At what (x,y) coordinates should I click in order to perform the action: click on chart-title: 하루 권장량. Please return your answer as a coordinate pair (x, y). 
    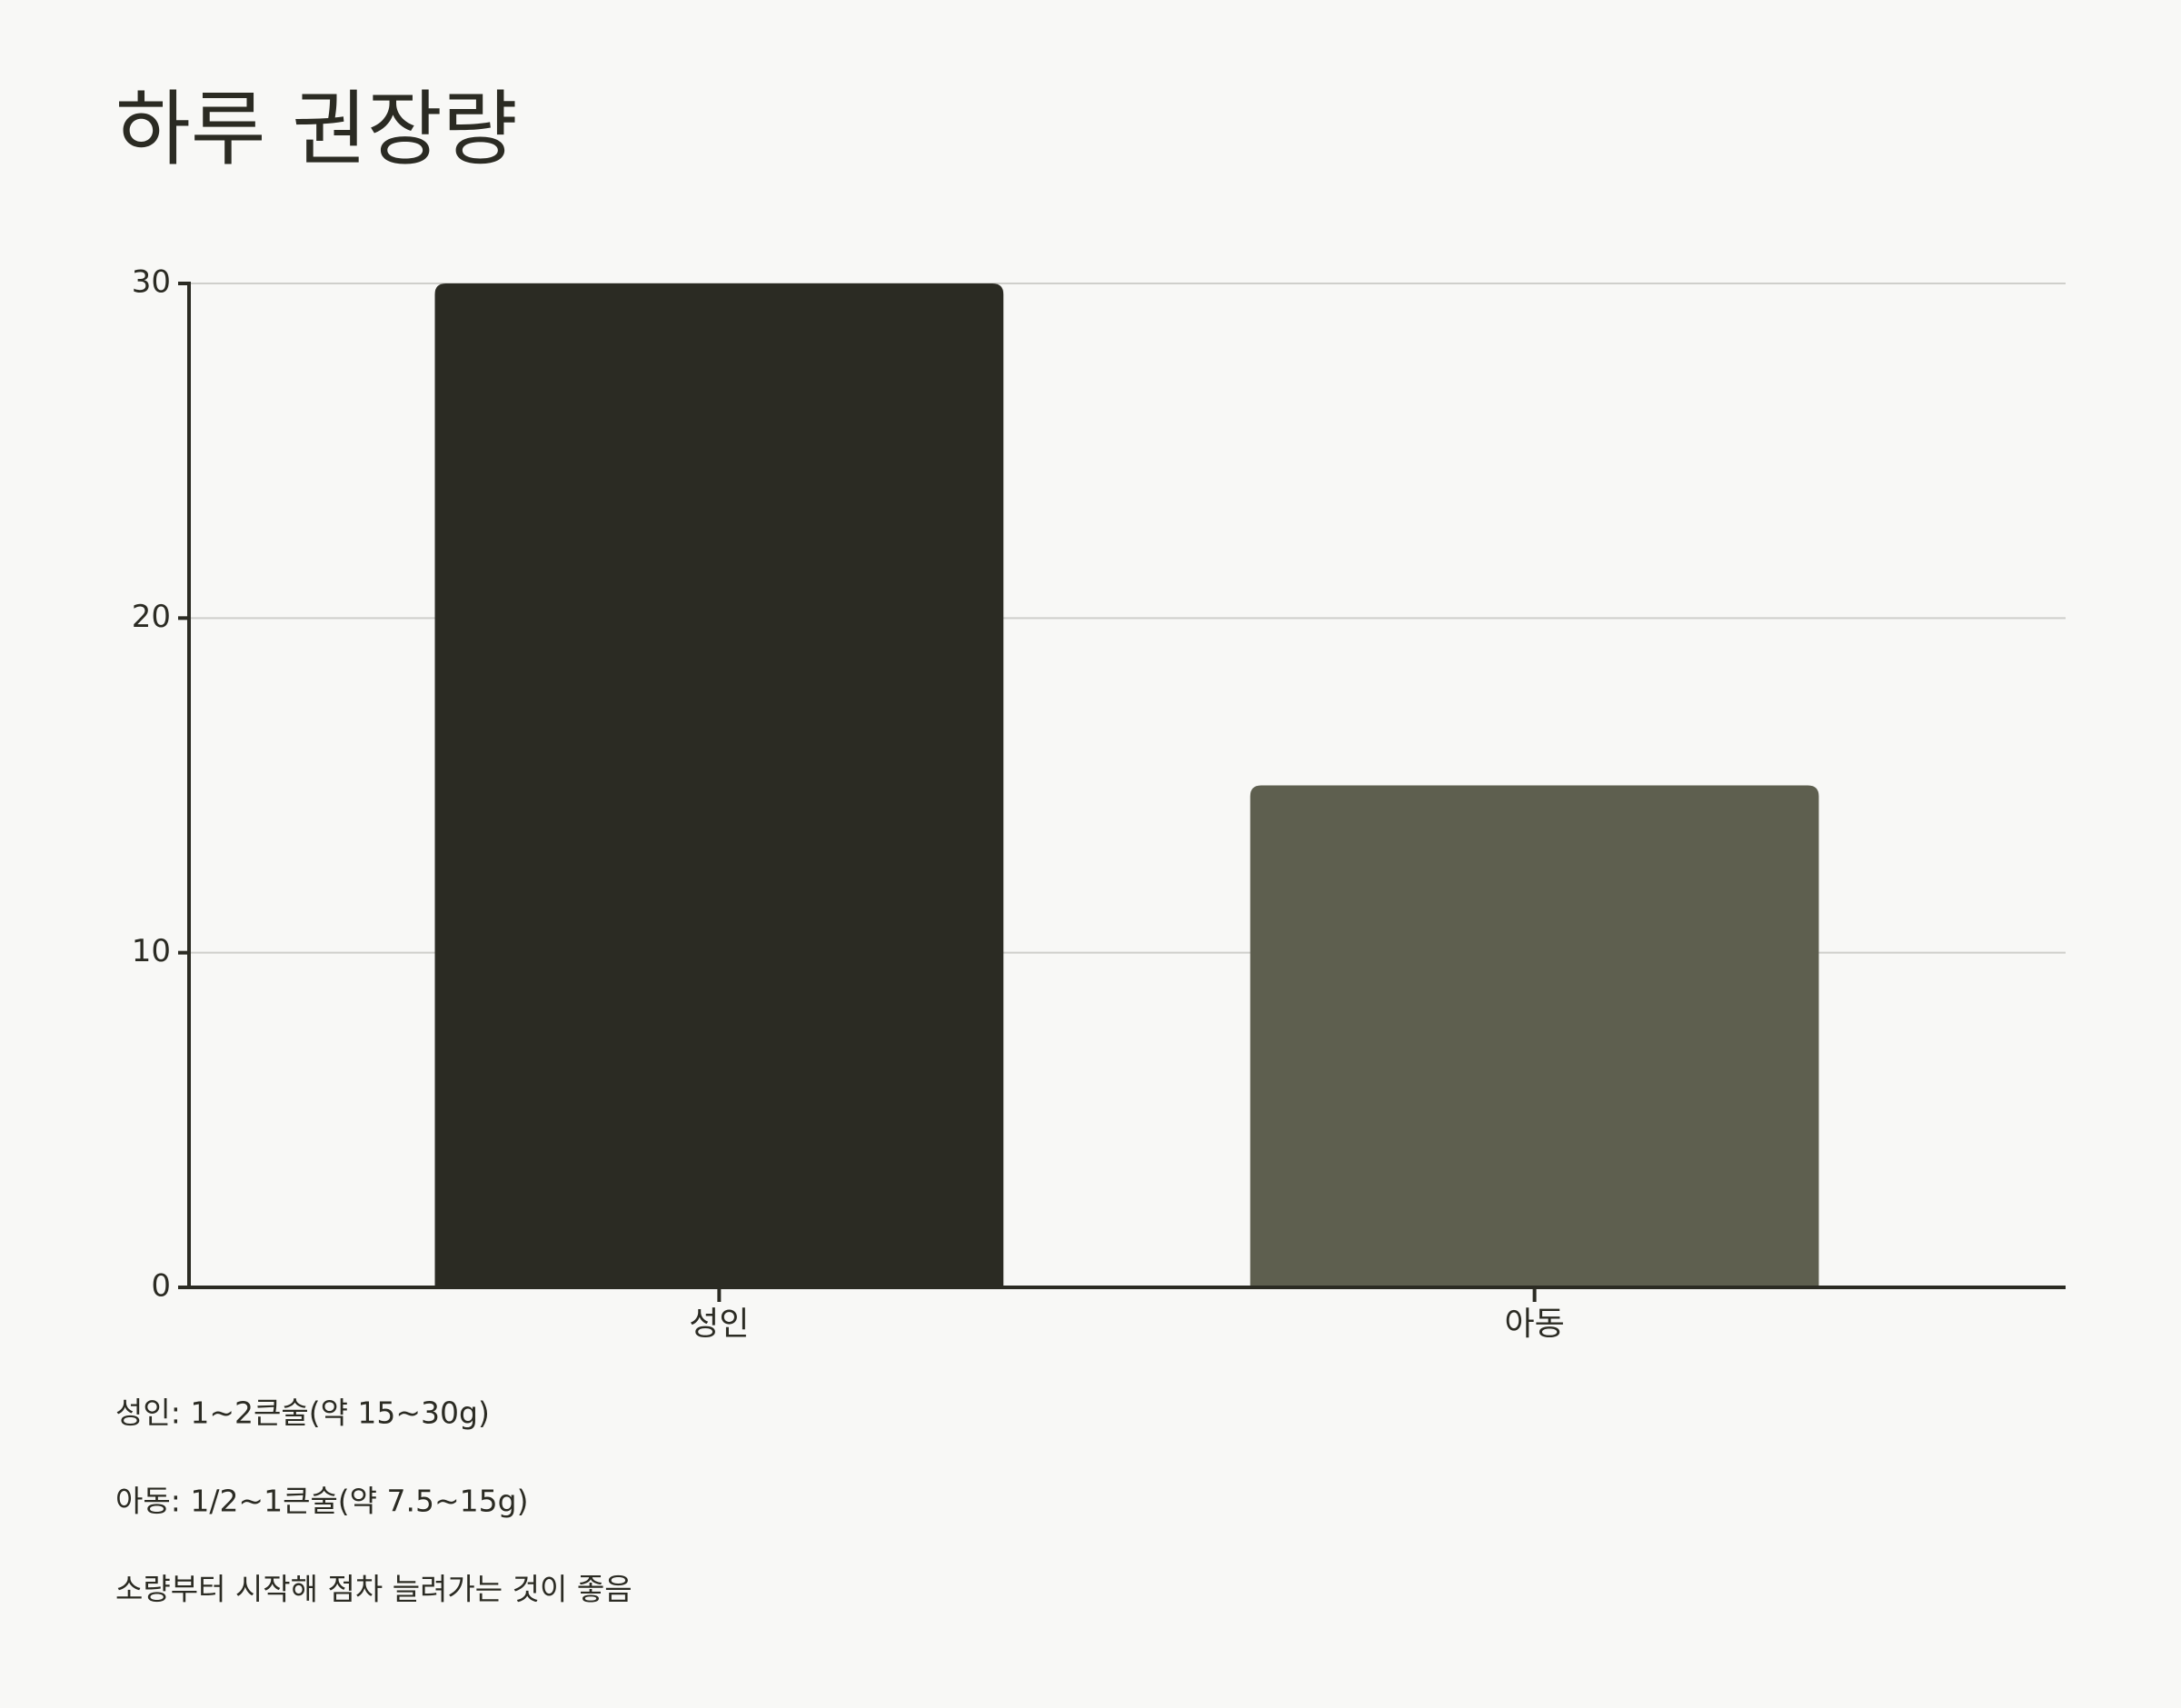
    Looking at the image, I should click on (316, 129).